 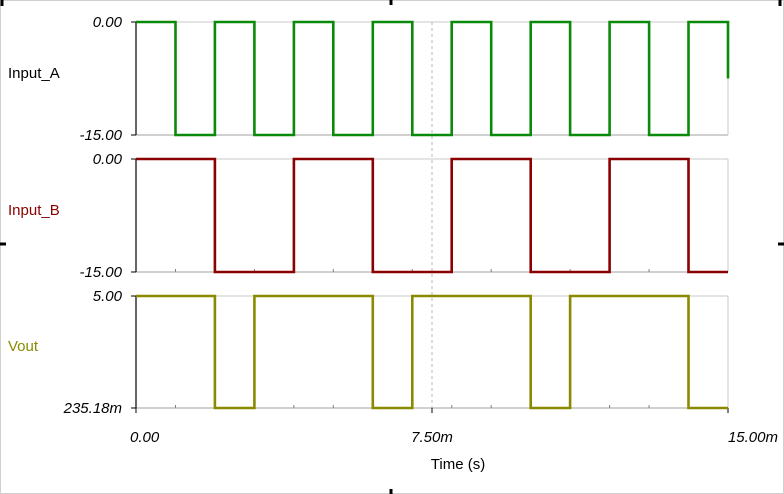 What do you see at coordinates (100, 272) in the screenshot?
I see `panel-1-ytick-label-bottom: -15.00` at bounding box center [100, 272].